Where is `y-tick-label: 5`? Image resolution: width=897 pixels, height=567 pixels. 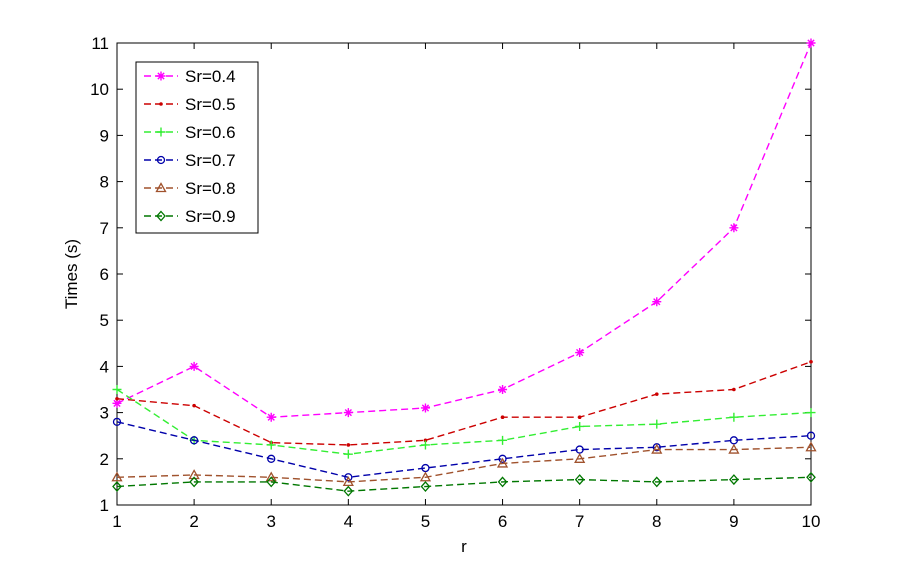 y-tick-label: 5 is located at coordinates (104, 320).